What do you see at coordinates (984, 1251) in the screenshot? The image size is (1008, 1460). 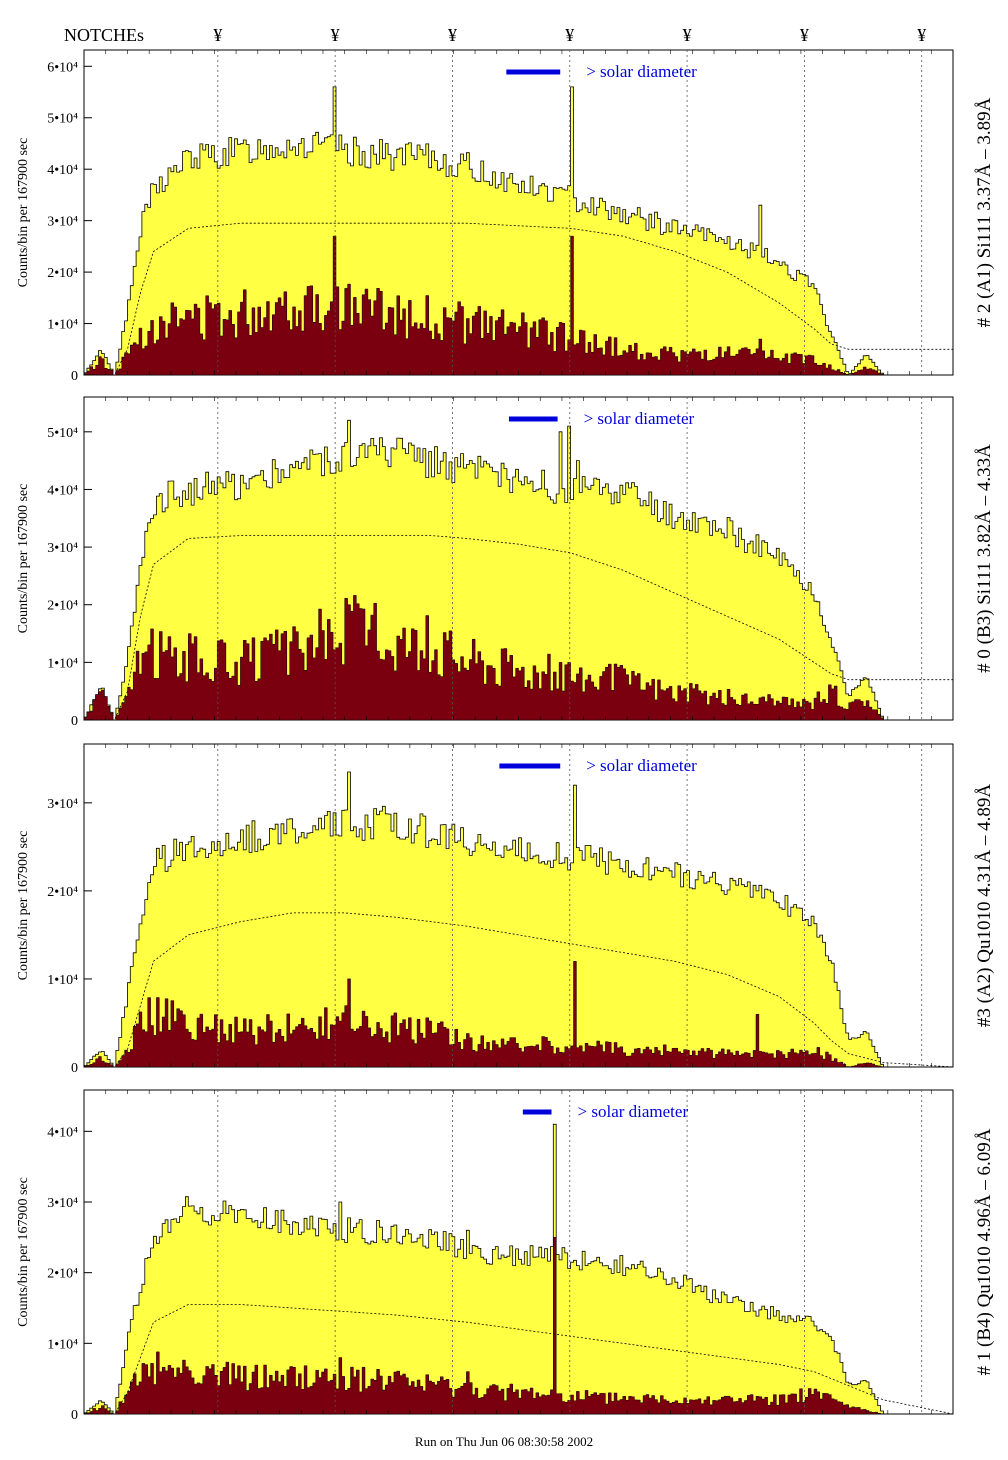 I see `panel-title: # 1 (B4) Qu1010 4.96Å – 6.09Å` at bounding box center [984, 1251].